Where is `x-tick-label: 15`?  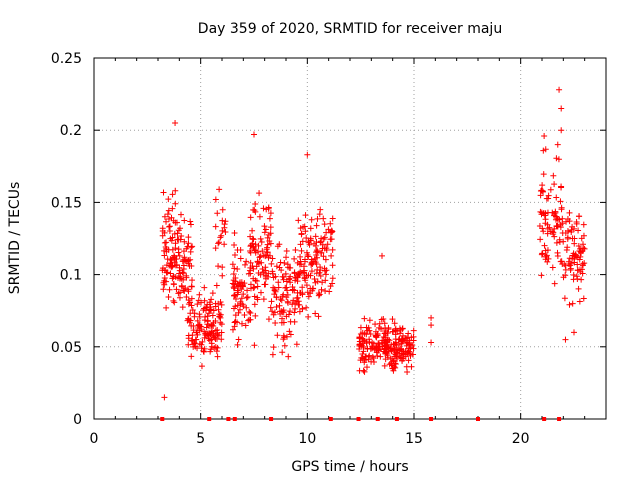
x-tick-label: 15 is located at coordinates (414, 439).